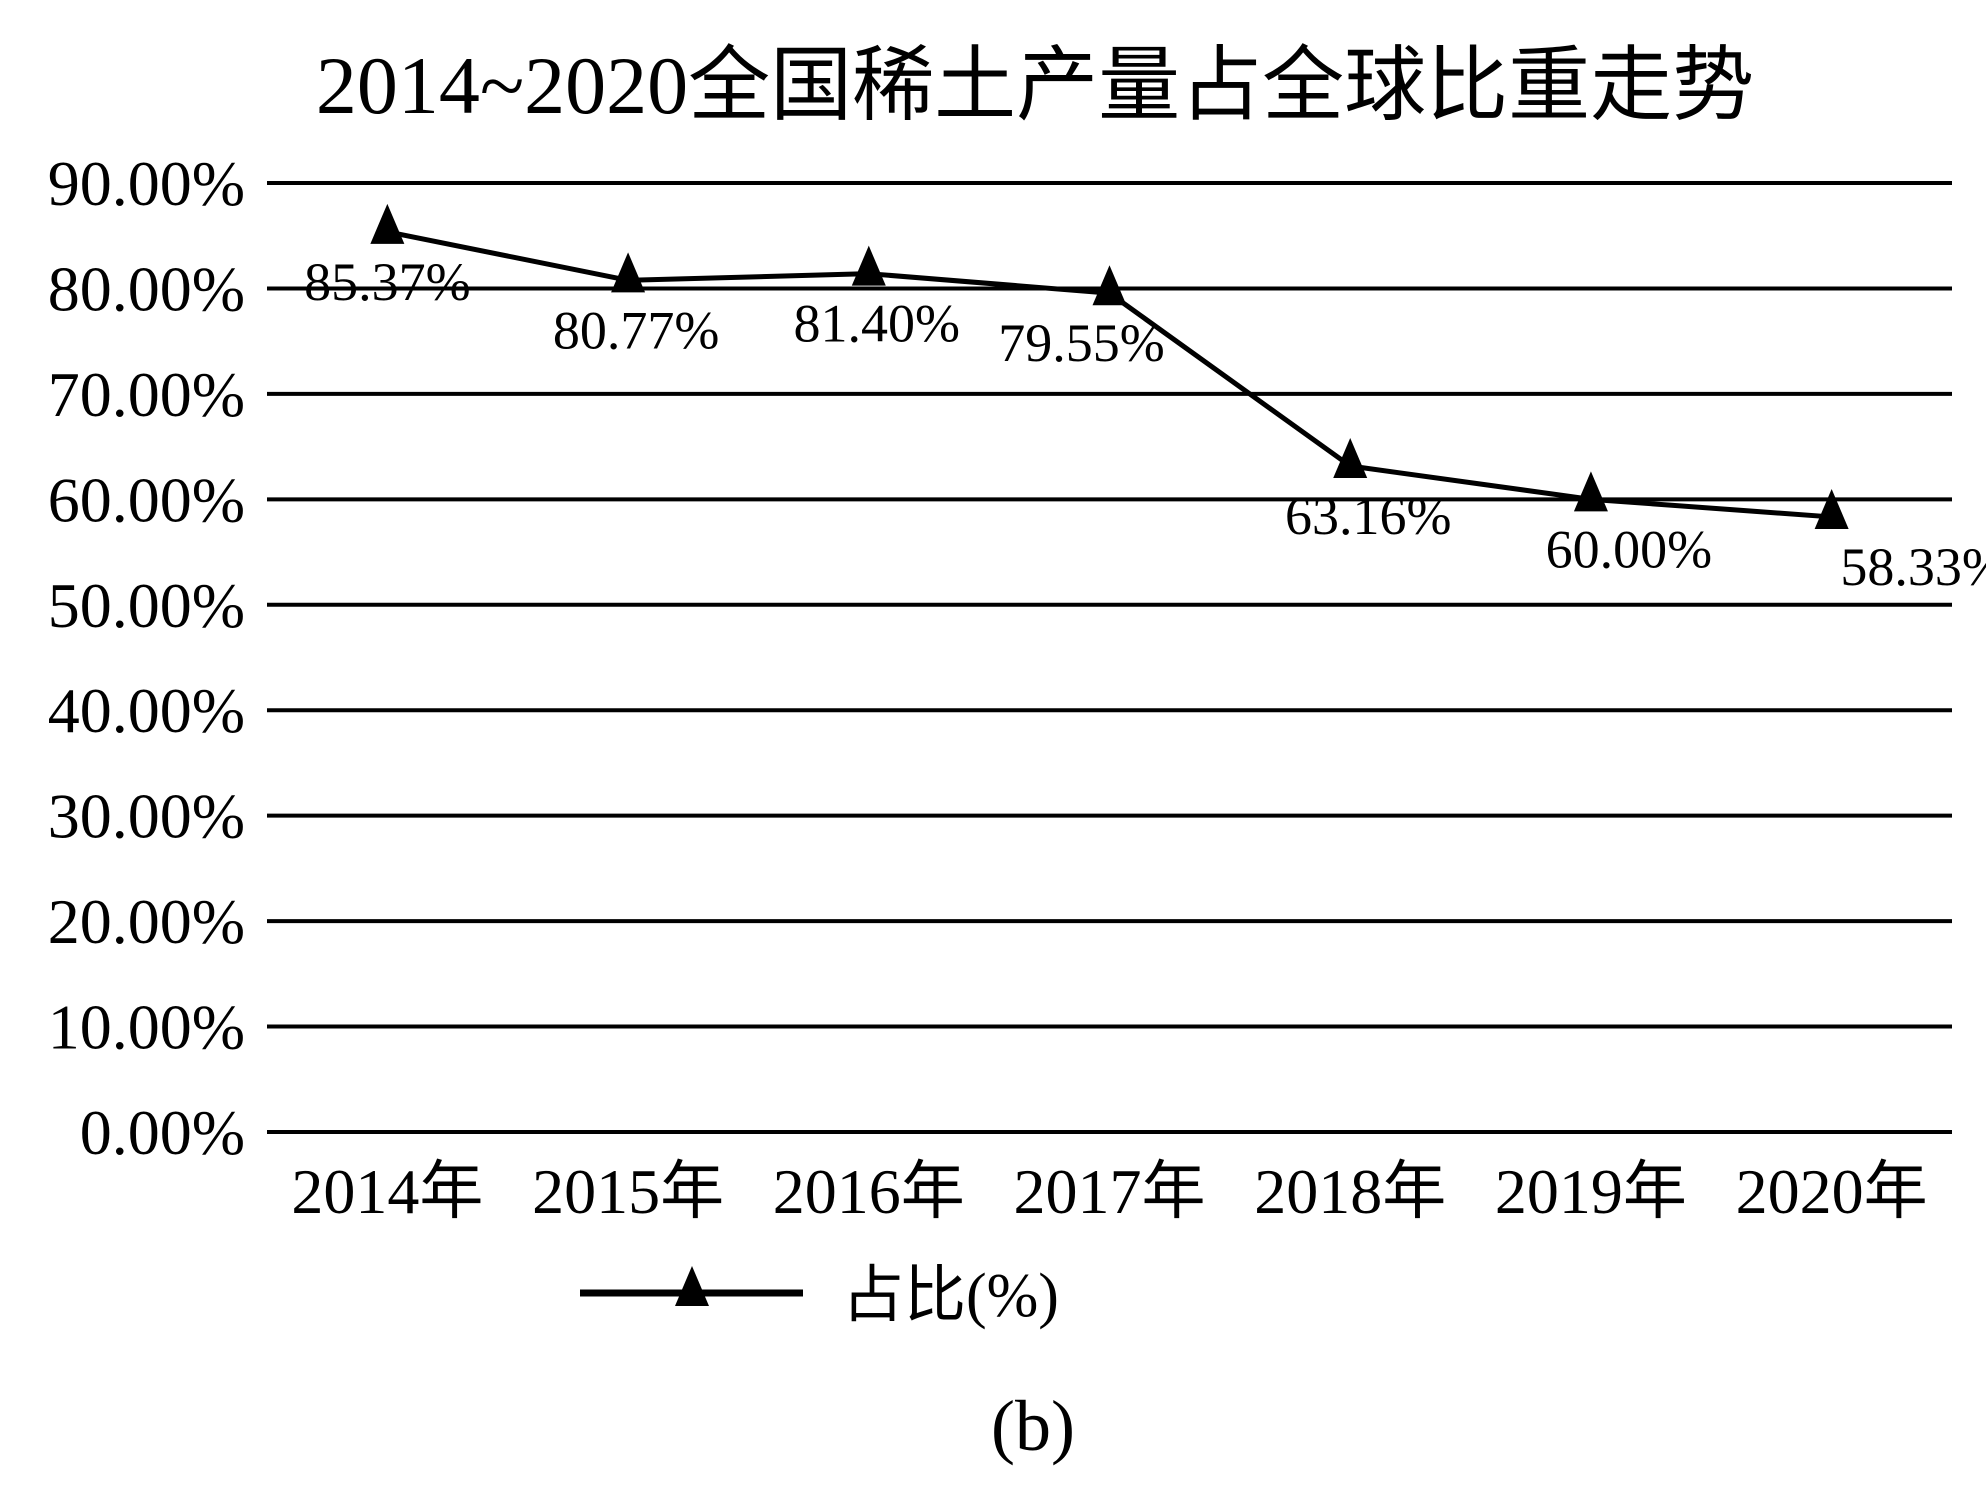  Describe the element at coordinates (387, 282) in the screenshot. I see `data-label: 85.37%` at that location.